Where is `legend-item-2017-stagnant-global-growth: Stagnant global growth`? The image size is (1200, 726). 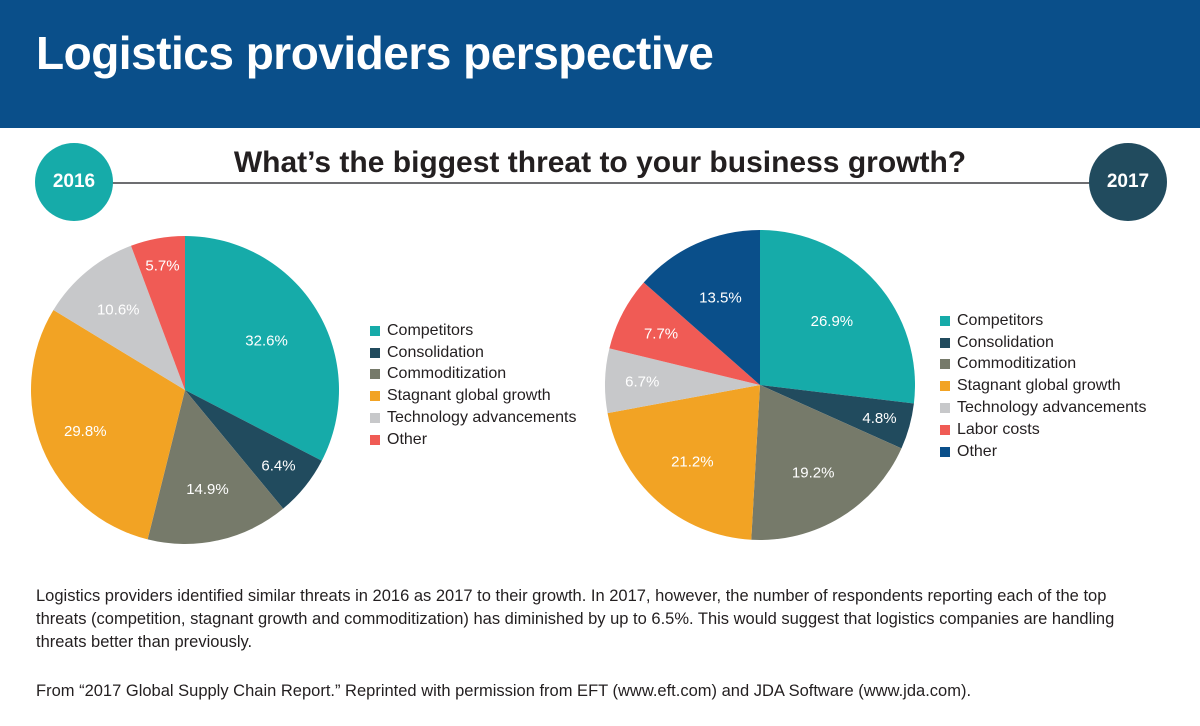 legend-item-2017-stagnant-global-growth: Stagnant global growth is located at coordinates (1043, 386).